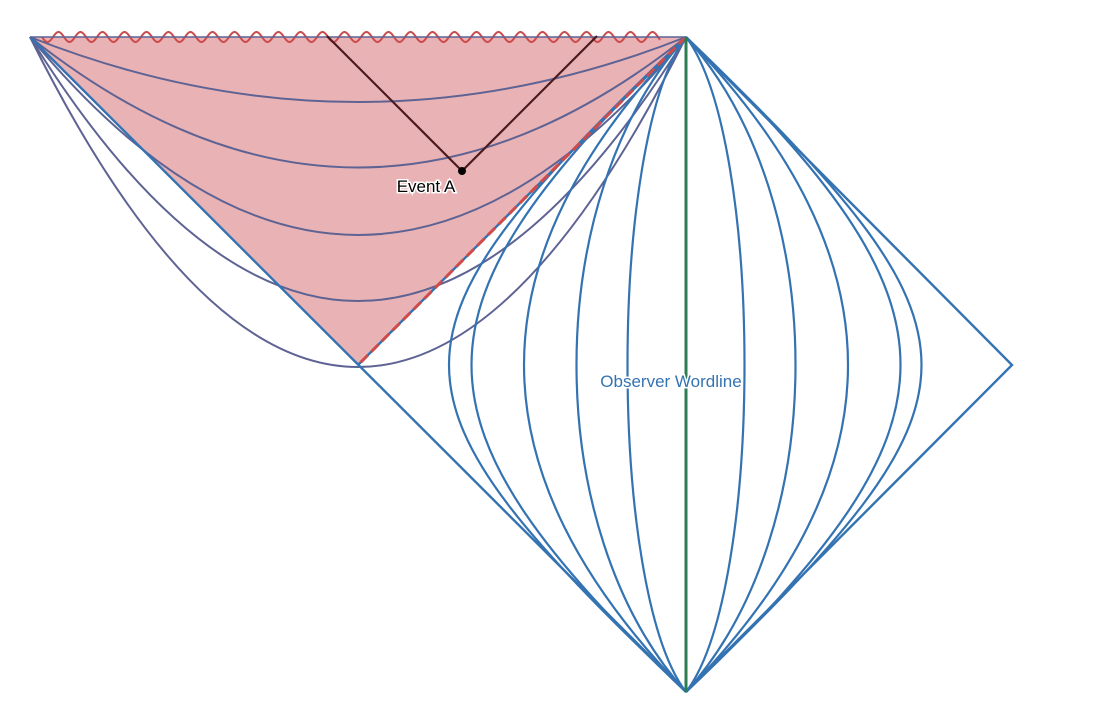 The image size is (1110, 708). I want to click on observer-wordline-label: Observer Wordline, so click(670, 381).